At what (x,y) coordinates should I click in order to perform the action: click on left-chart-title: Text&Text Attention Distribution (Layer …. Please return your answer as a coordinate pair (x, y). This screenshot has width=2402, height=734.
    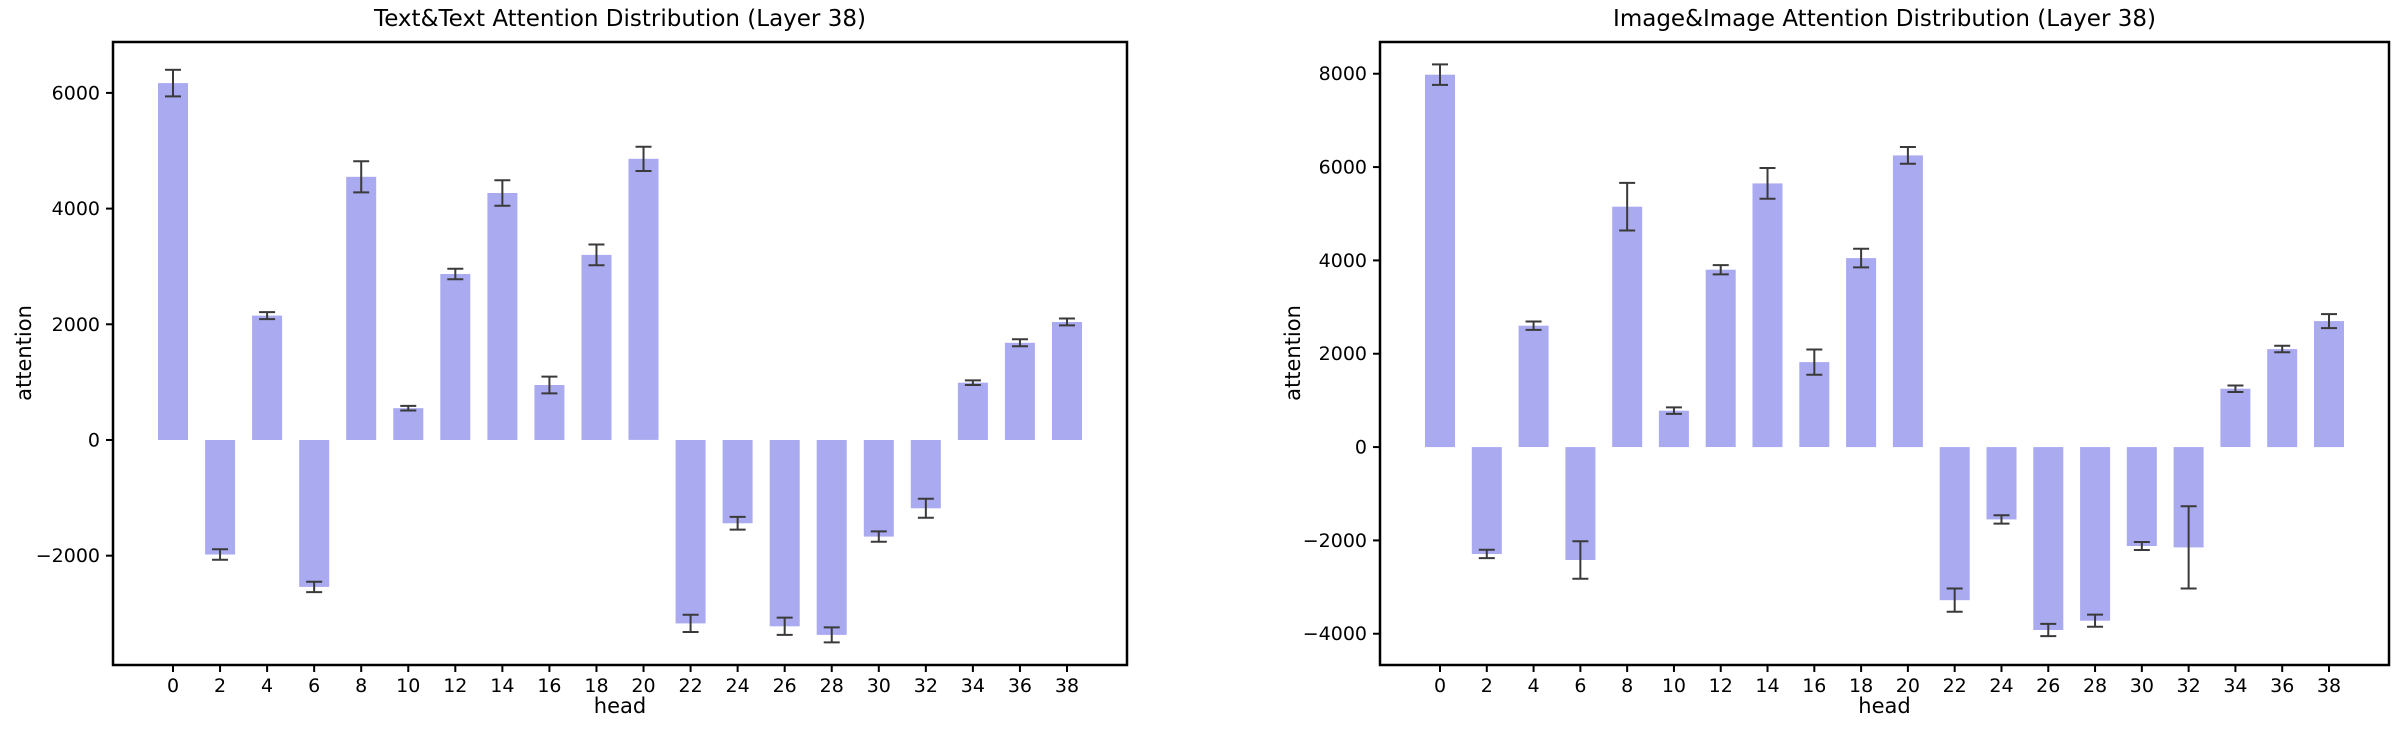
    Looking at the image, I should click on (620, 19).